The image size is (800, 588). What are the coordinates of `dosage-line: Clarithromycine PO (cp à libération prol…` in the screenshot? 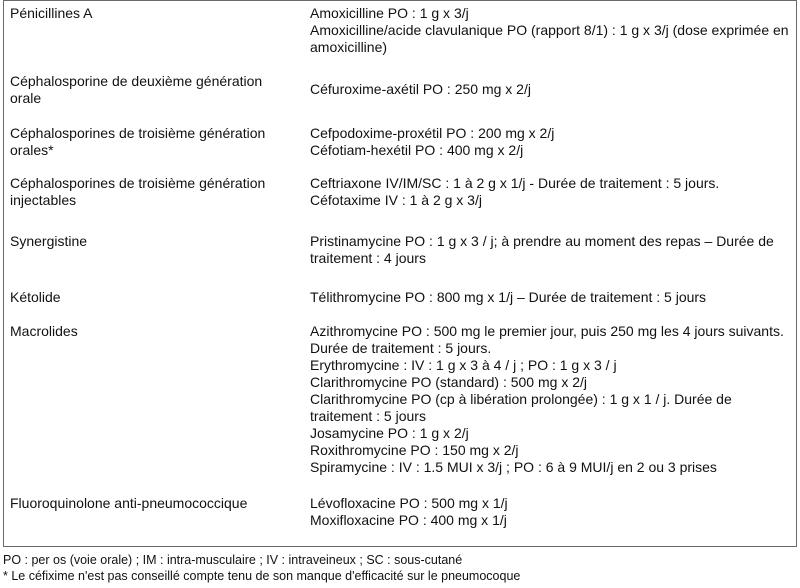 It's located at (521, 407).